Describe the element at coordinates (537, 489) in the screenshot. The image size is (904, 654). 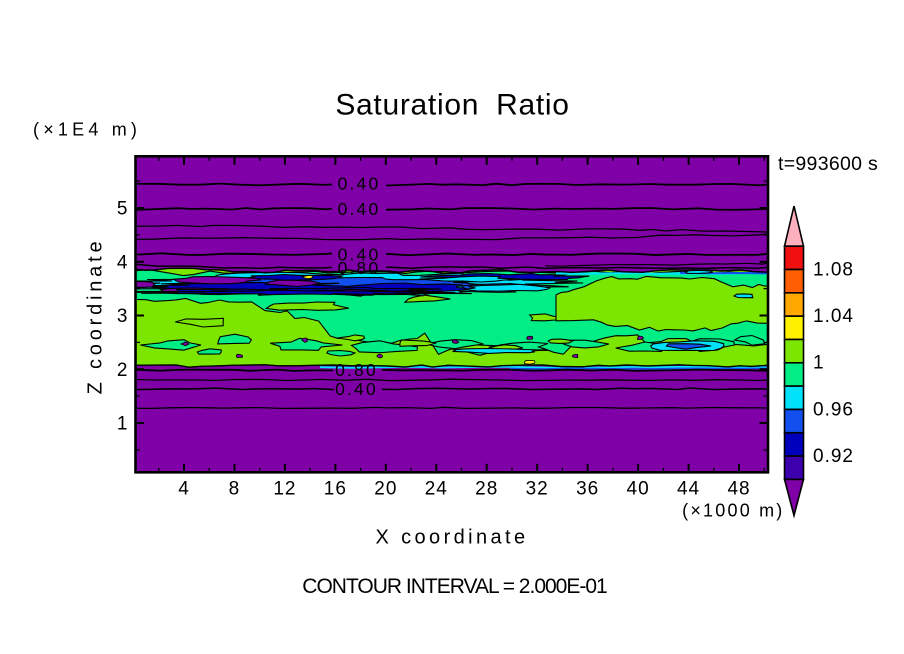
I see `svg-text: 32` at that location.